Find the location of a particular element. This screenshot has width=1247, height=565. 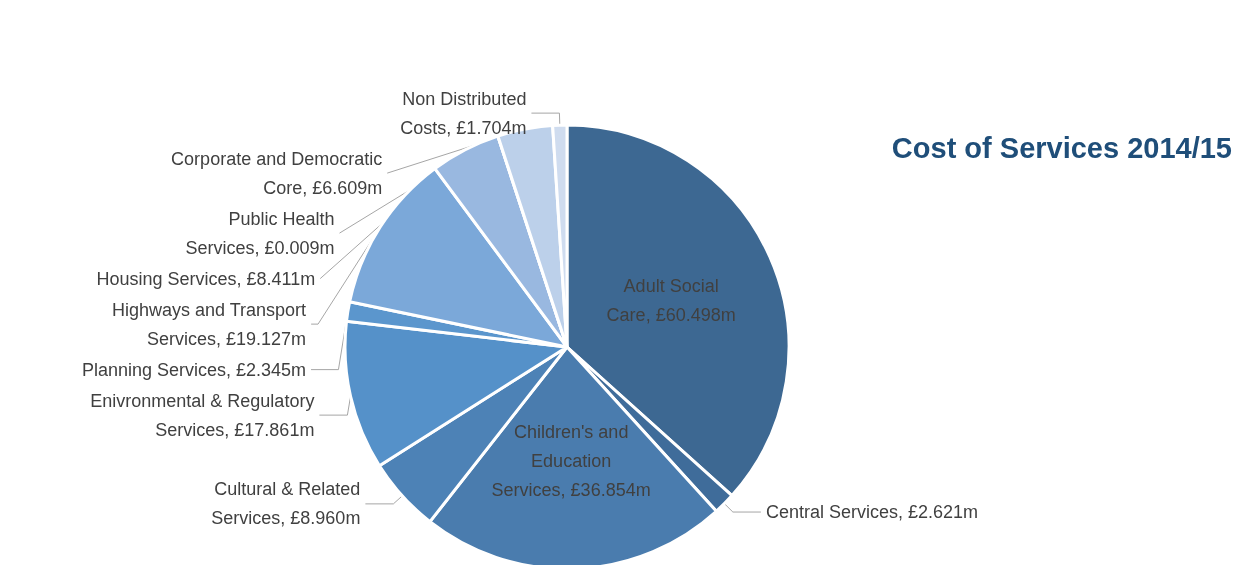

slice-label: Housing Services, £8.411m is located at coordinates (206, 278).